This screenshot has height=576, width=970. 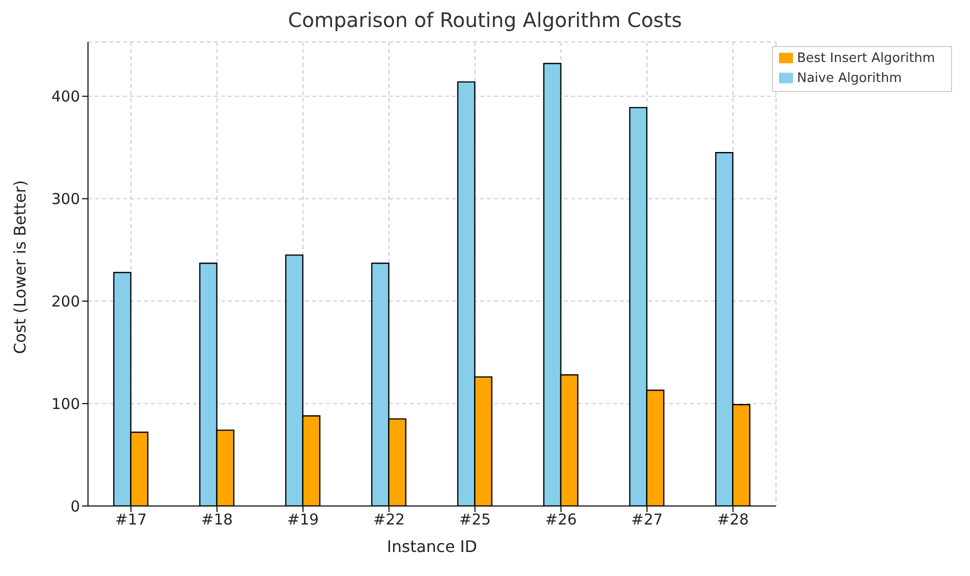 What do you see at coordinates (65, 199) in the screenshot?
I see `y-tick-label: 300` at bounding box center [65, 199].